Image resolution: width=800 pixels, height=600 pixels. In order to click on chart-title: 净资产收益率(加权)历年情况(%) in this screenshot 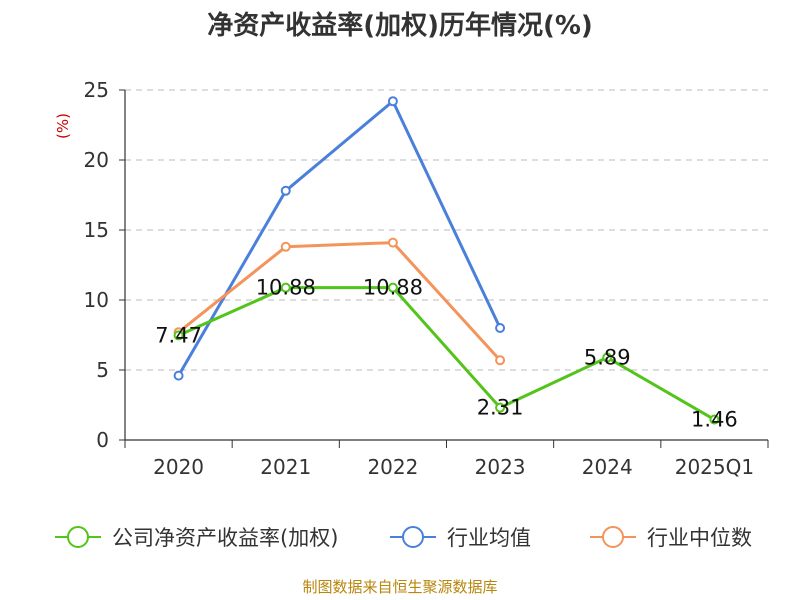, I will do `click(400, 25)`.